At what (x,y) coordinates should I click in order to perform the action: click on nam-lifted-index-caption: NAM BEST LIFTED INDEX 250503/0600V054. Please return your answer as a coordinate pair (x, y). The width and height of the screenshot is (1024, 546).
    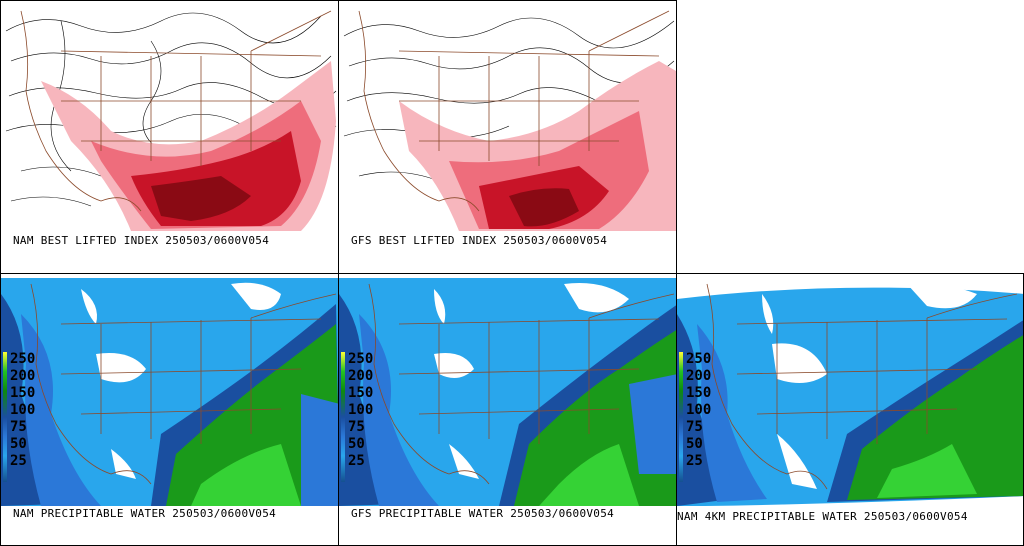
    Looking at the image, I should click on (141, 240).